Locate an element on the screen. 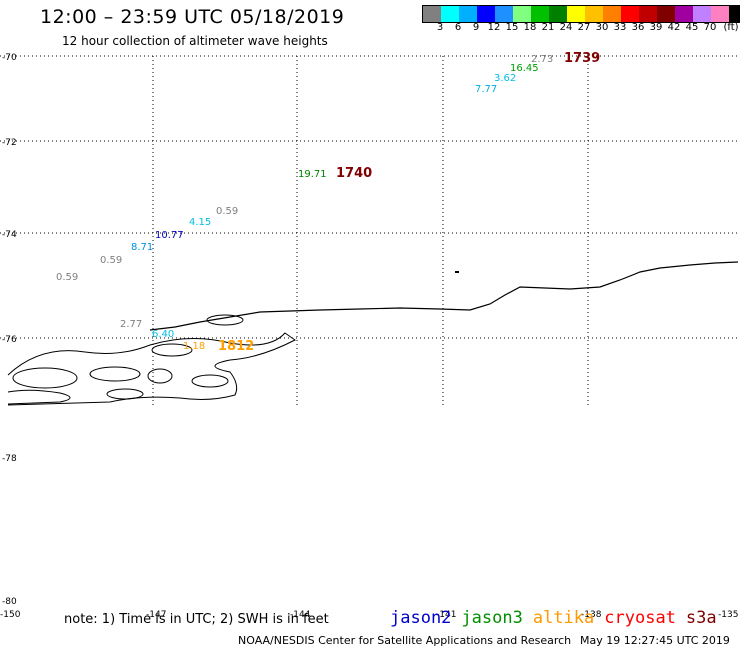  wave-height-label: 1.18 is located at coordinates (194, 346).